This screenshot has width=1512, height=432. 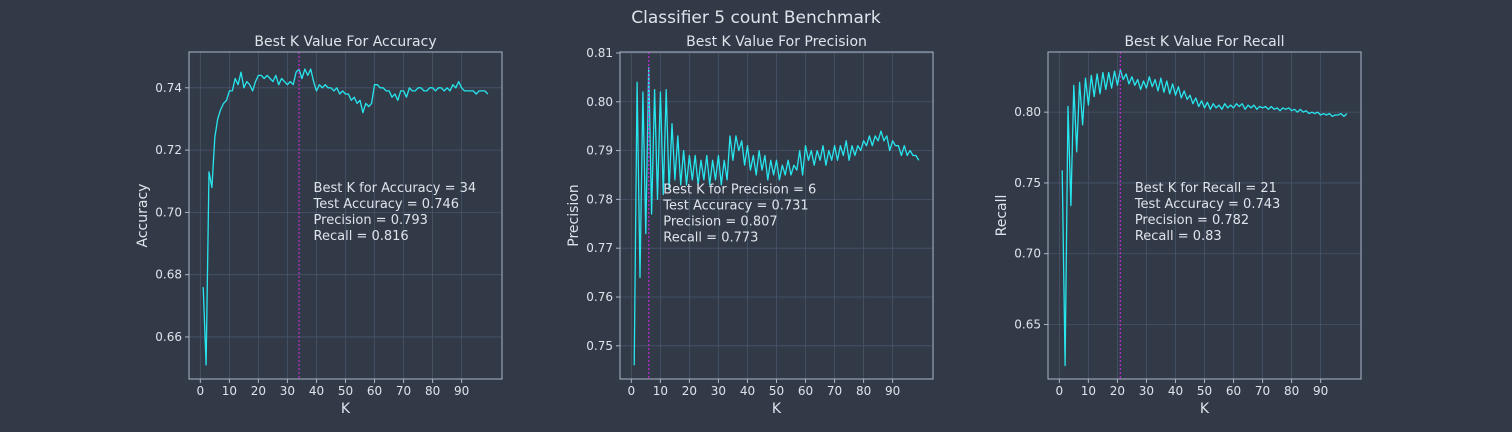 I want to click on y-tick-label: 0.76, so click(x=599, y=297).